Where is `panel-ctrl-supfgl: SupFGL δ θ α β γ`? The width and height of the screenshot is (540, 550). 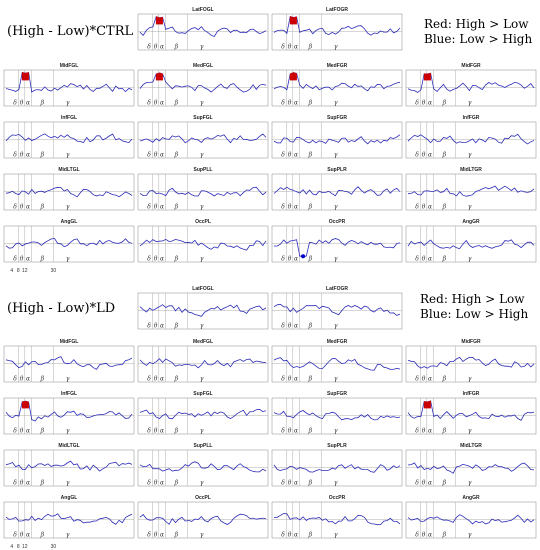 panel-ctrl-supfgl: SupFGL δ θ α β γ is located at coordinates (203, 137).